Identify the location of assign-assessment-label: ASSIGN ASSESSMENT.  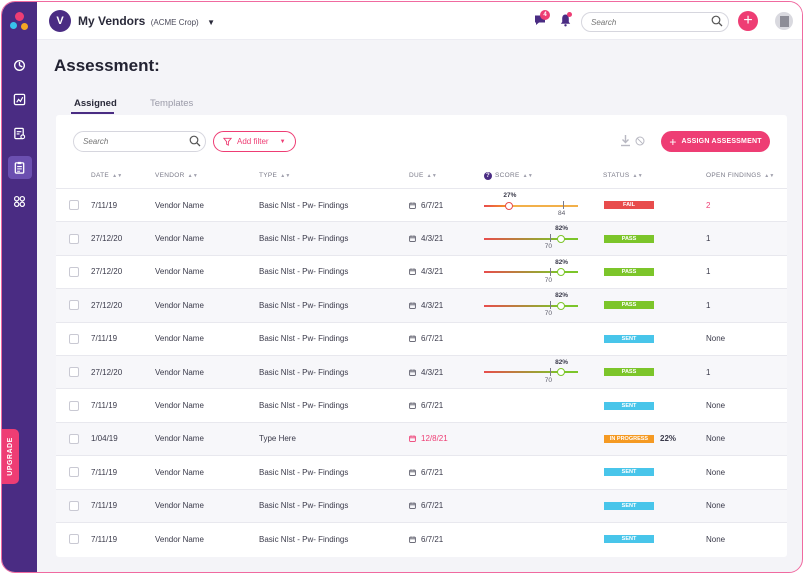
(721, 141).